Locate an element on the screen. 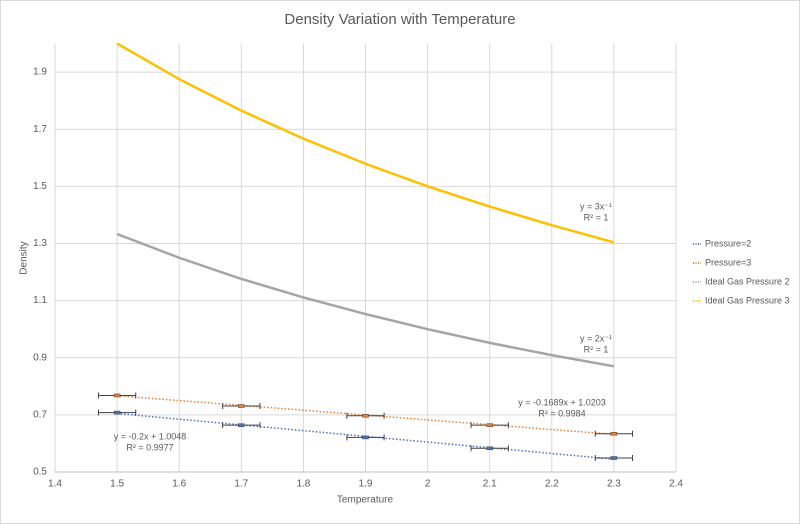  x-tick-label: 1.9 is located at coordinates (366, 484).